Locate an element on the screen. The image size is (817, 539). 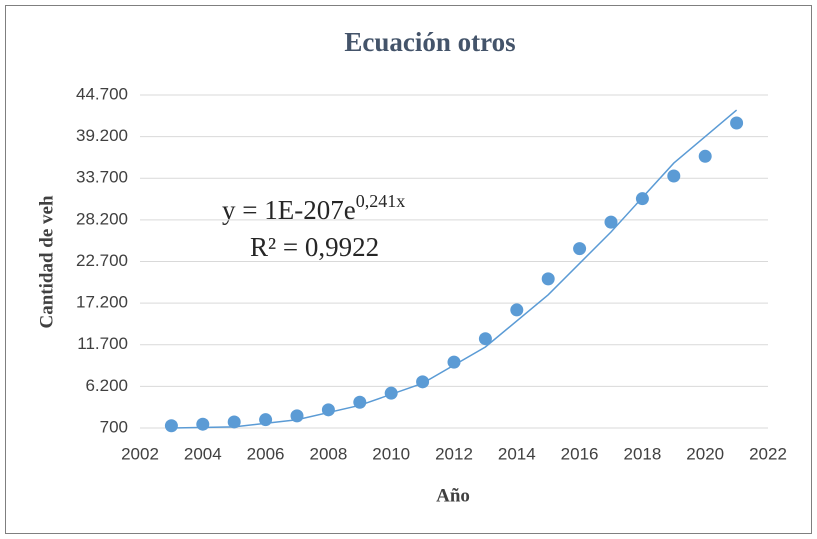
x-tick-label: 2016 is located at coordinates (580, 453).